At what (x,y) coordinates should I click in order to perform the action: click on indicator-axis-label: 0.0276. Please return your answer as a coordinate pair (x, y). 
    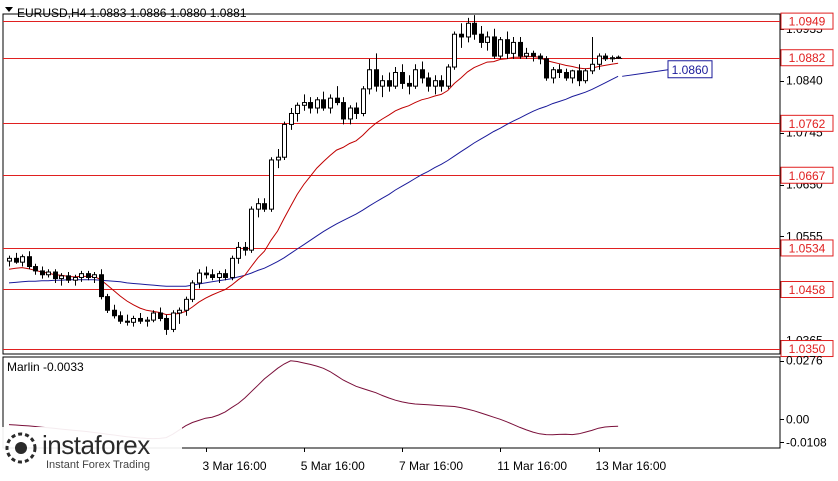
    Looking at the image, I should click on (804, 361).